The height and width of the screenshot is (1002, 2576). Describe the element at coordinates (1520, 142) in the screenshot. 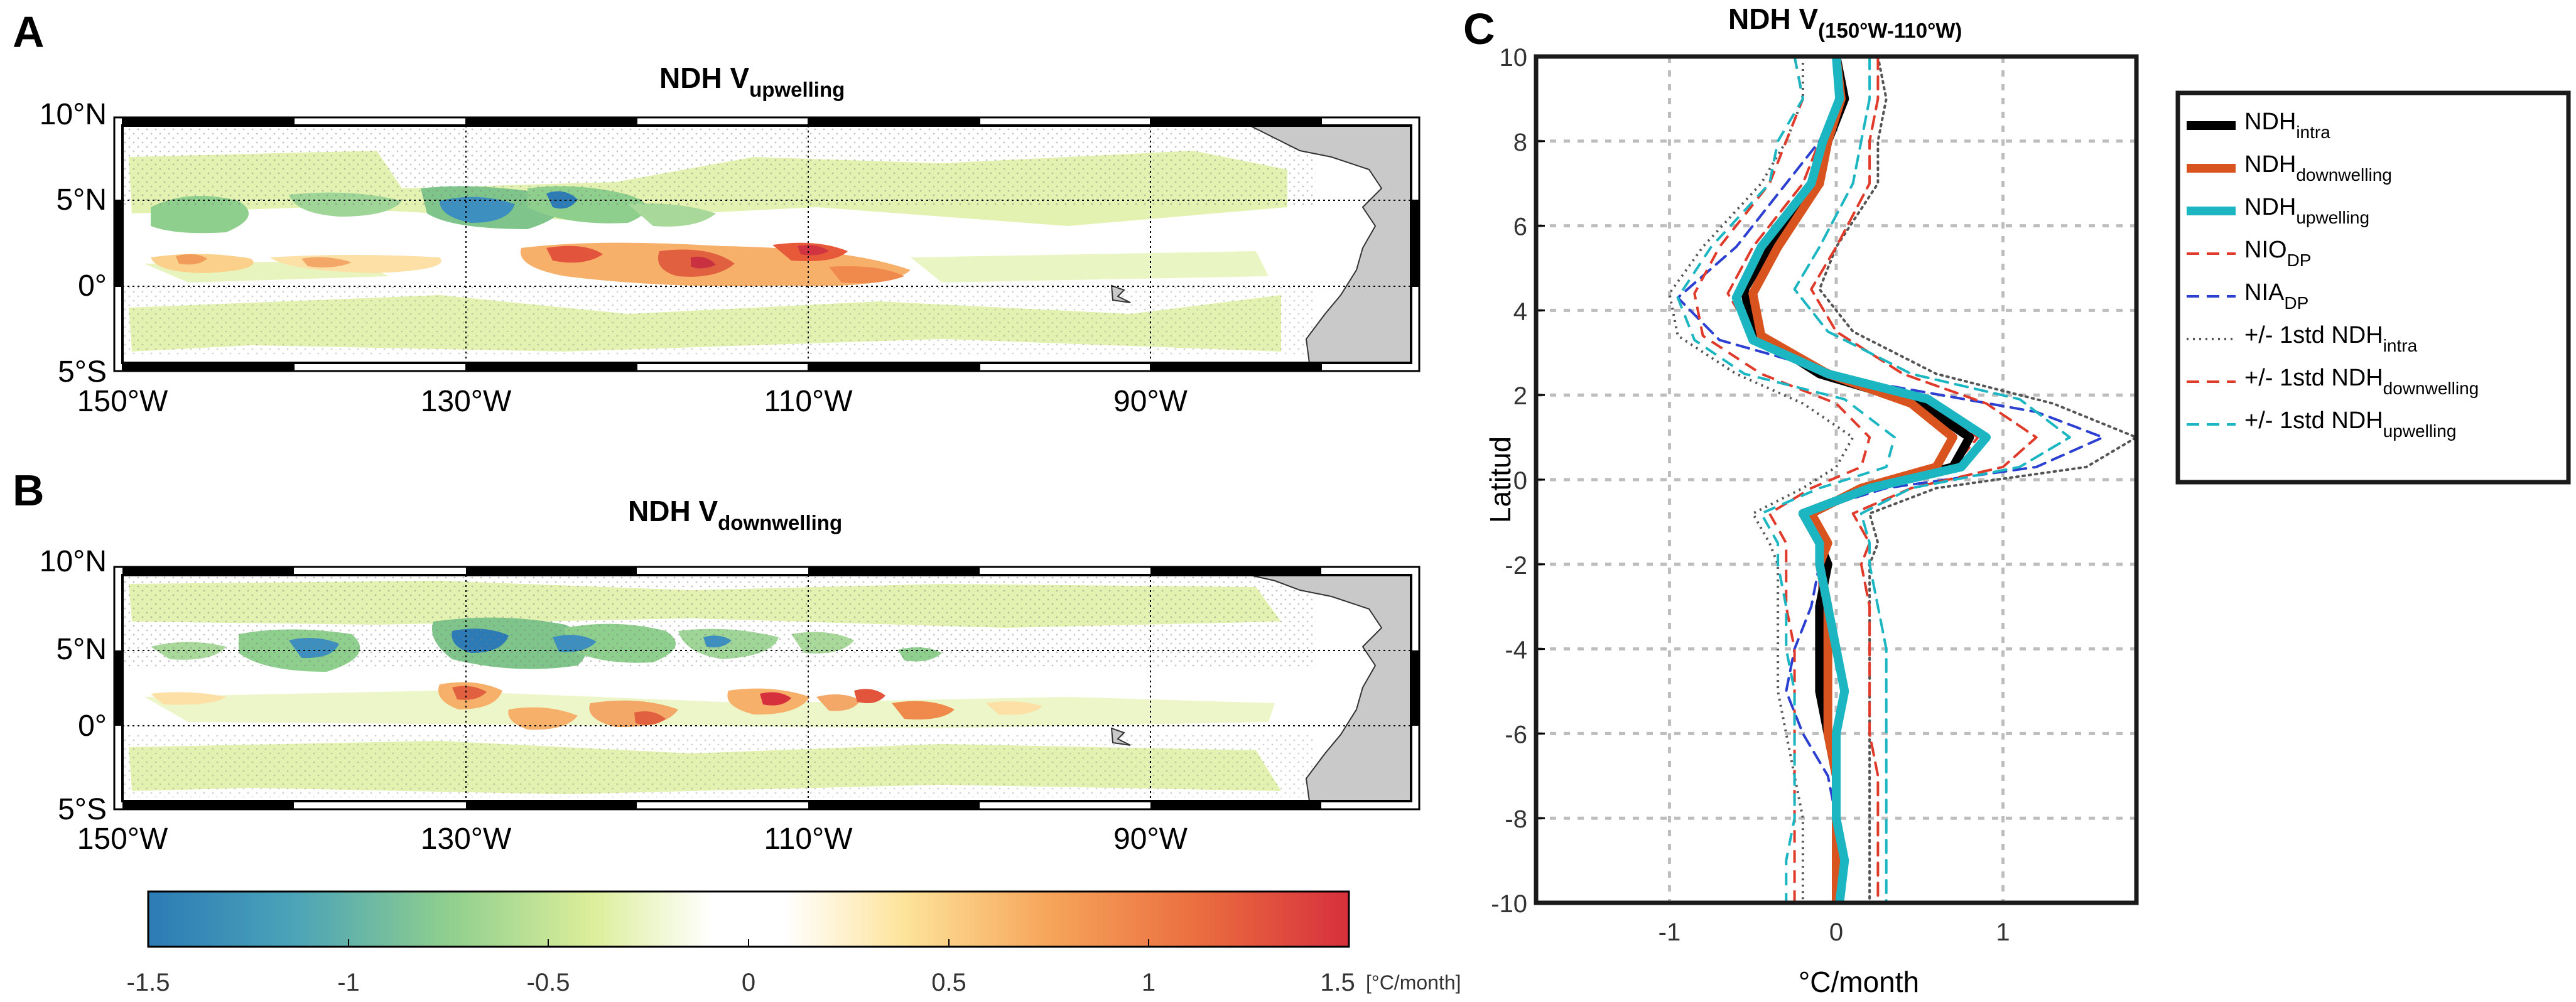

I see `panel-c-ytick: 8` at that location.